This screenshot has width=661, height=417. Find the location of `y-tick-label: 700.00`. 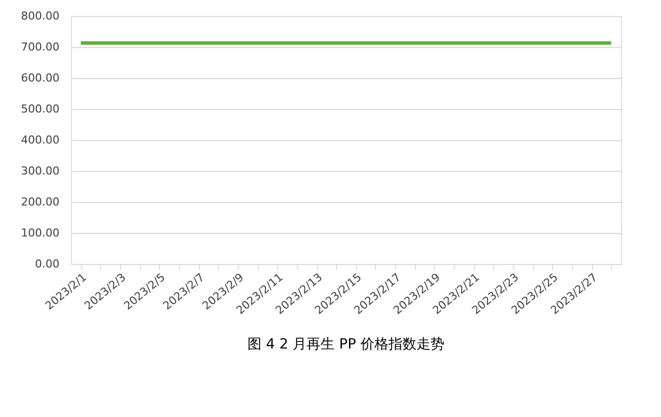

y-tick-label: 700.00 is located at coordinates (40, 47).